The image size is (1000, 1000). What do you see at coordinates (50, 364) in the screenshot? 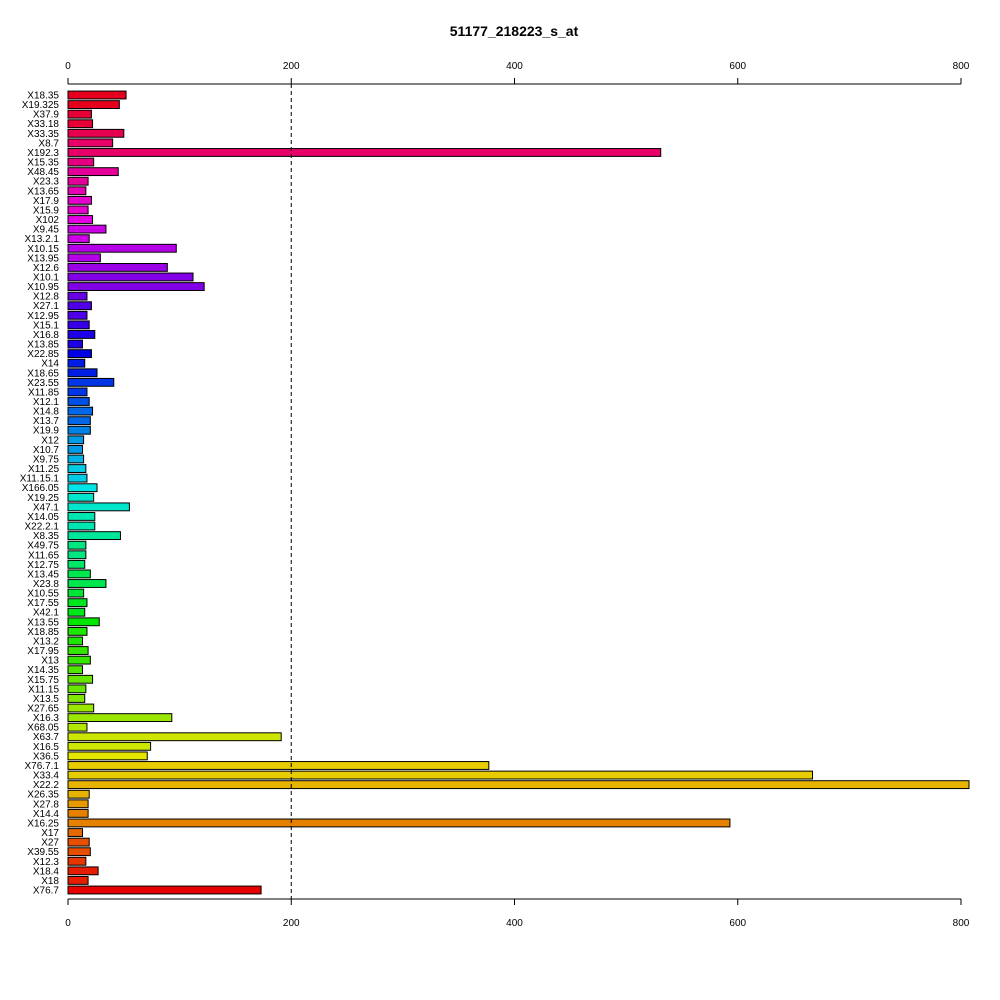
I see `category-label: X14` at bounding box center [50, 364].